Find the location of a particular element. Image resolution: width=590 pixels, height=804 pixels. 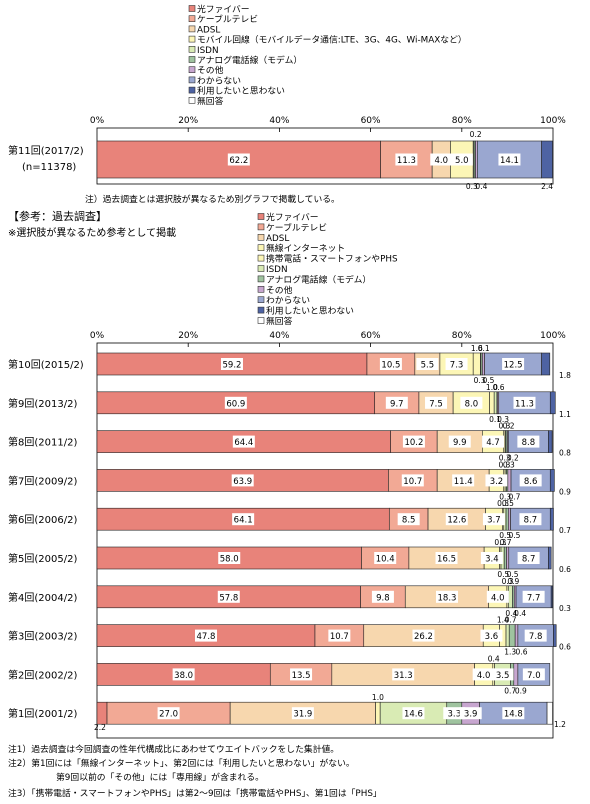

data-label: 8.7 is located at coordinates (531, 521).